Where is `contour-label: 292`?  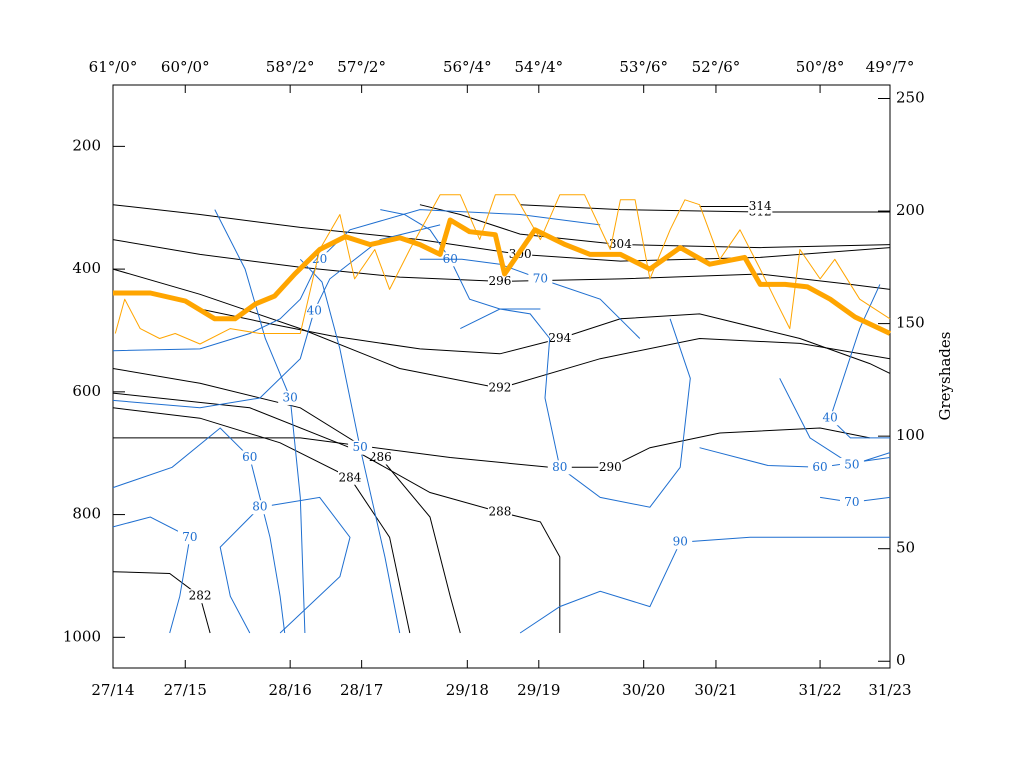
contour-label: 292 is located at coordinates (499, 388).